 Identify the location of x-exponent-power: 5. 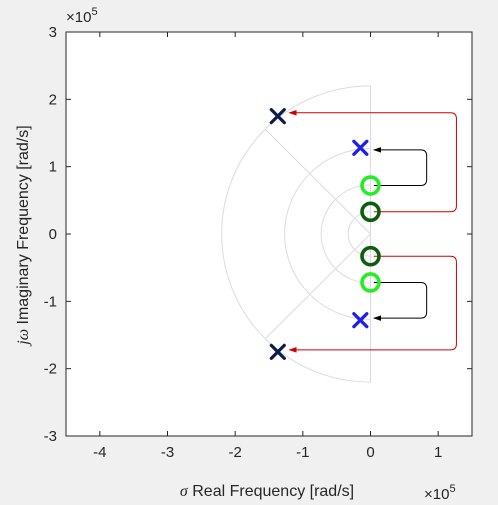
(452, 489).